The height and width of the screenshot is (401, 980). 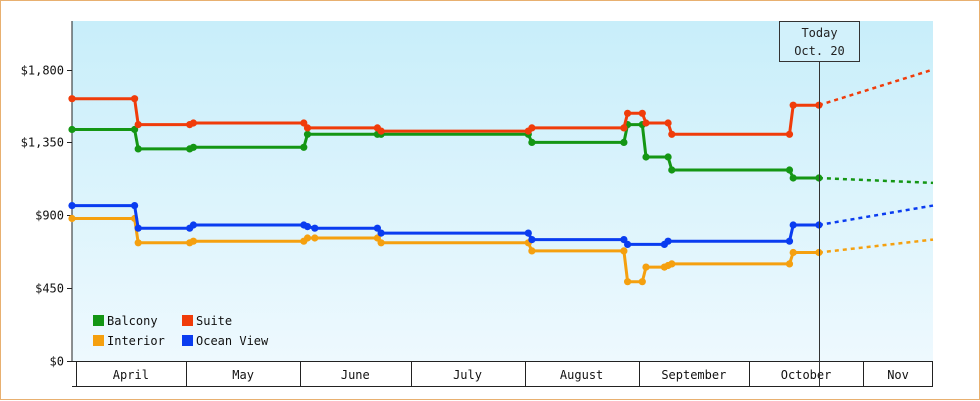 I want to click on y-tick-label: $450, so click(x=49, y=289).